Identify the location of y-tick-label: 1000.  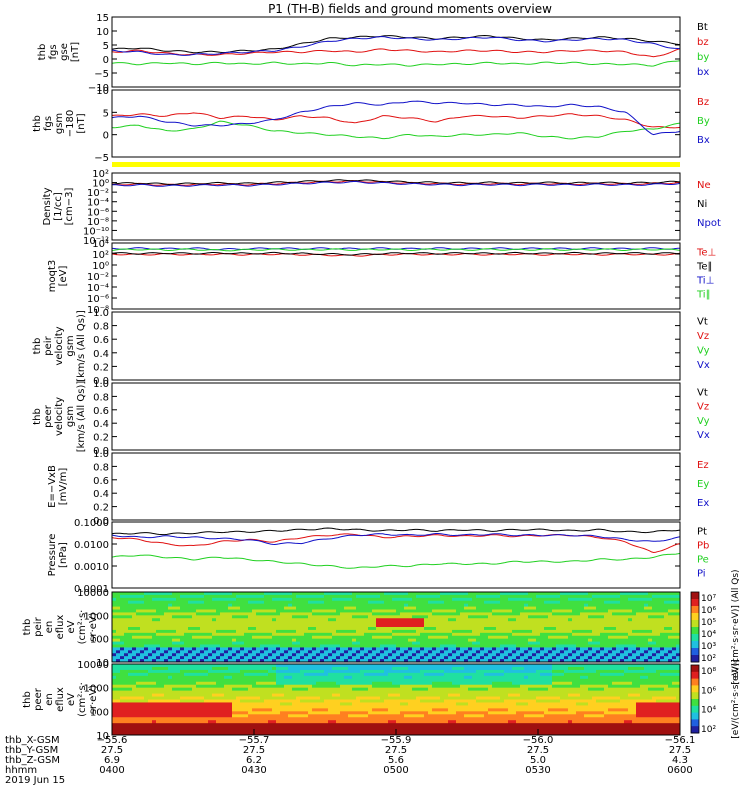
(96, 689).